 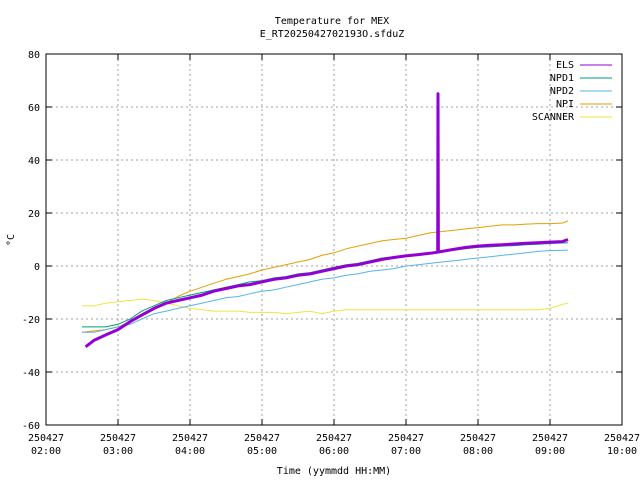 I want to click on x-tick-time: 07:00, so click(x=406, y=451).